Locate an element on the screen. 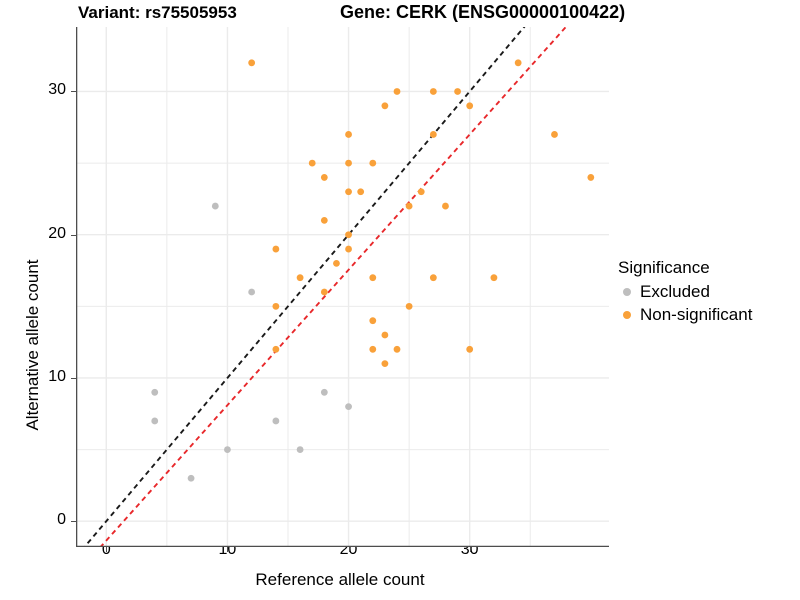 Image resolution: width=800 pixels, height=600 pixels. y-axis-title: Alternative allele count is located at coordinates (32, 345).